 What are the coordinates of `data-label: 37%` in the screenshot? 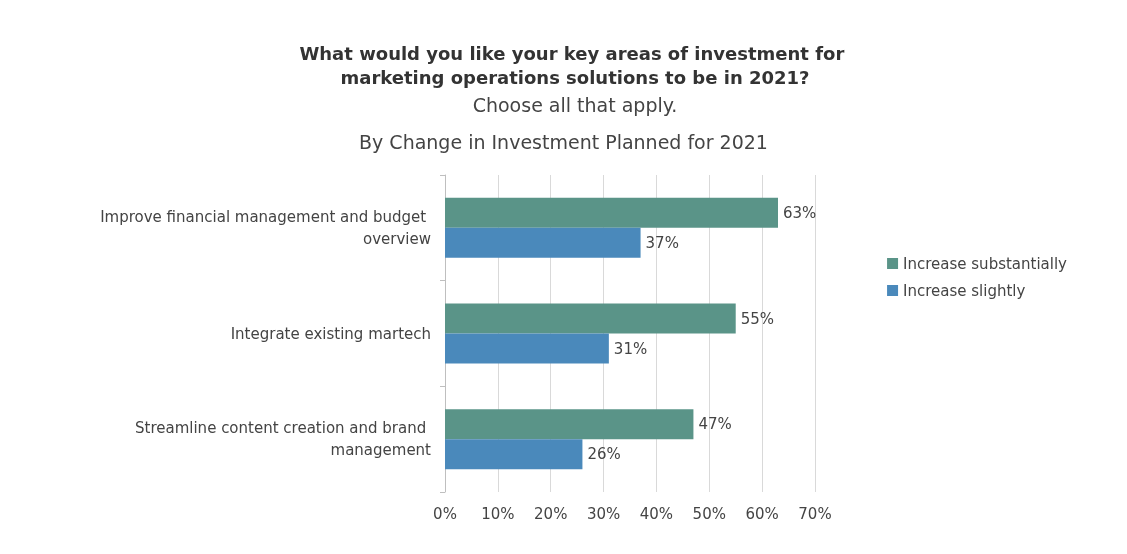 It's located at (662, 242).